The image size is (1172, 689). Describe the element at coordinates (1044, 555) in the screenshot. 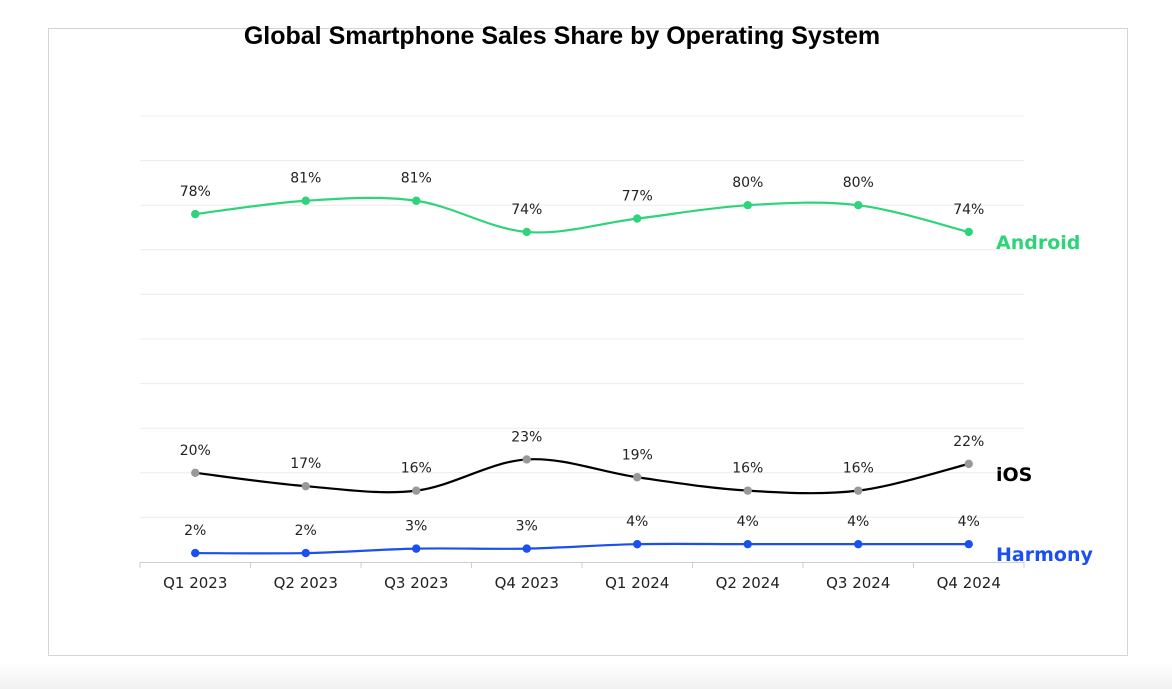

I see `series-label-harmony: Harmony` at that location.